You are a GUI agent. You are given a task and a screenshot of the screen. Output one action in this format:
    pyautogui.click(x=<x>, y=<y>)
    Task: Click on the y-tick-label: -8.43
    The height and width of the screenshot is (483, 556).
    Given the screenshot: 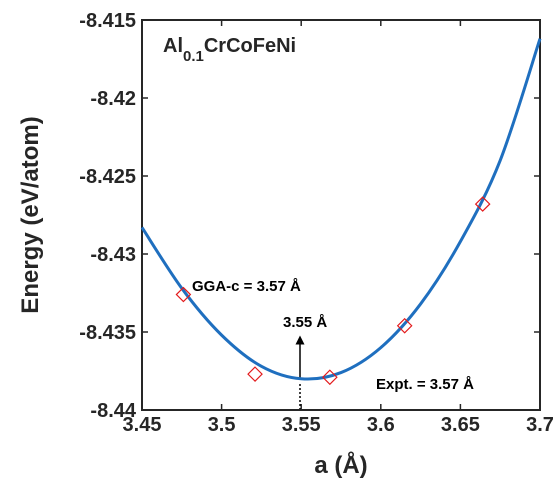 What is the action you would take?
    pyautogui.click(x=113, y=255)
    